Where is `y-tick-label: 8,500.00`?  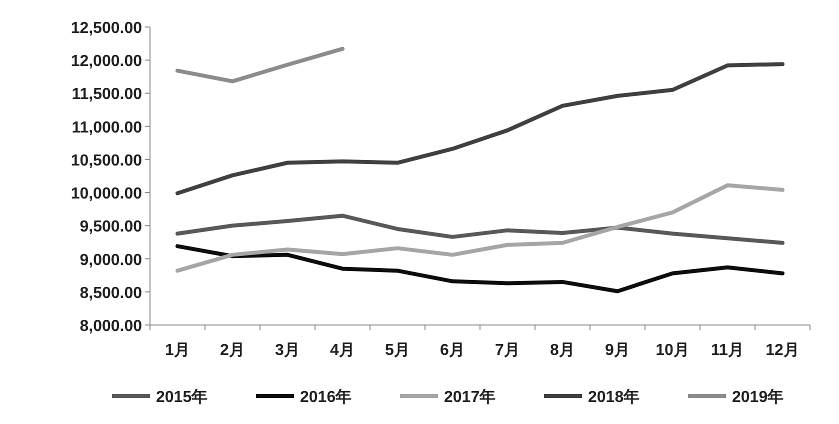 y-tick-label: 8,500.00 is located at coordinates (111, 293).